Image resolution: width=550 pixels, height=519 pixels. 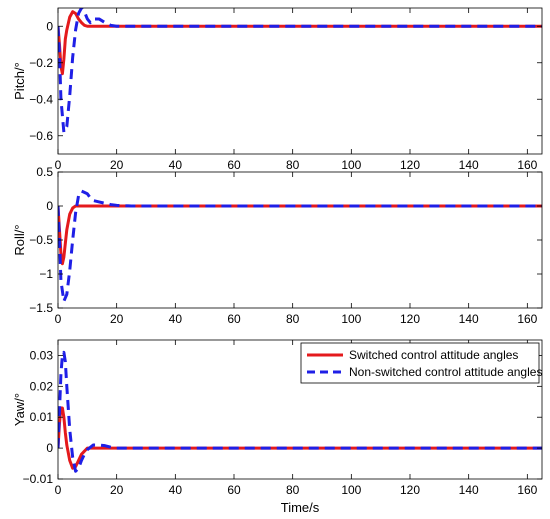 What do you see at coordinates (293, 490) in the screenshot?
I see `yaw-xtick-label: 80` at bounding box center [293, 490].